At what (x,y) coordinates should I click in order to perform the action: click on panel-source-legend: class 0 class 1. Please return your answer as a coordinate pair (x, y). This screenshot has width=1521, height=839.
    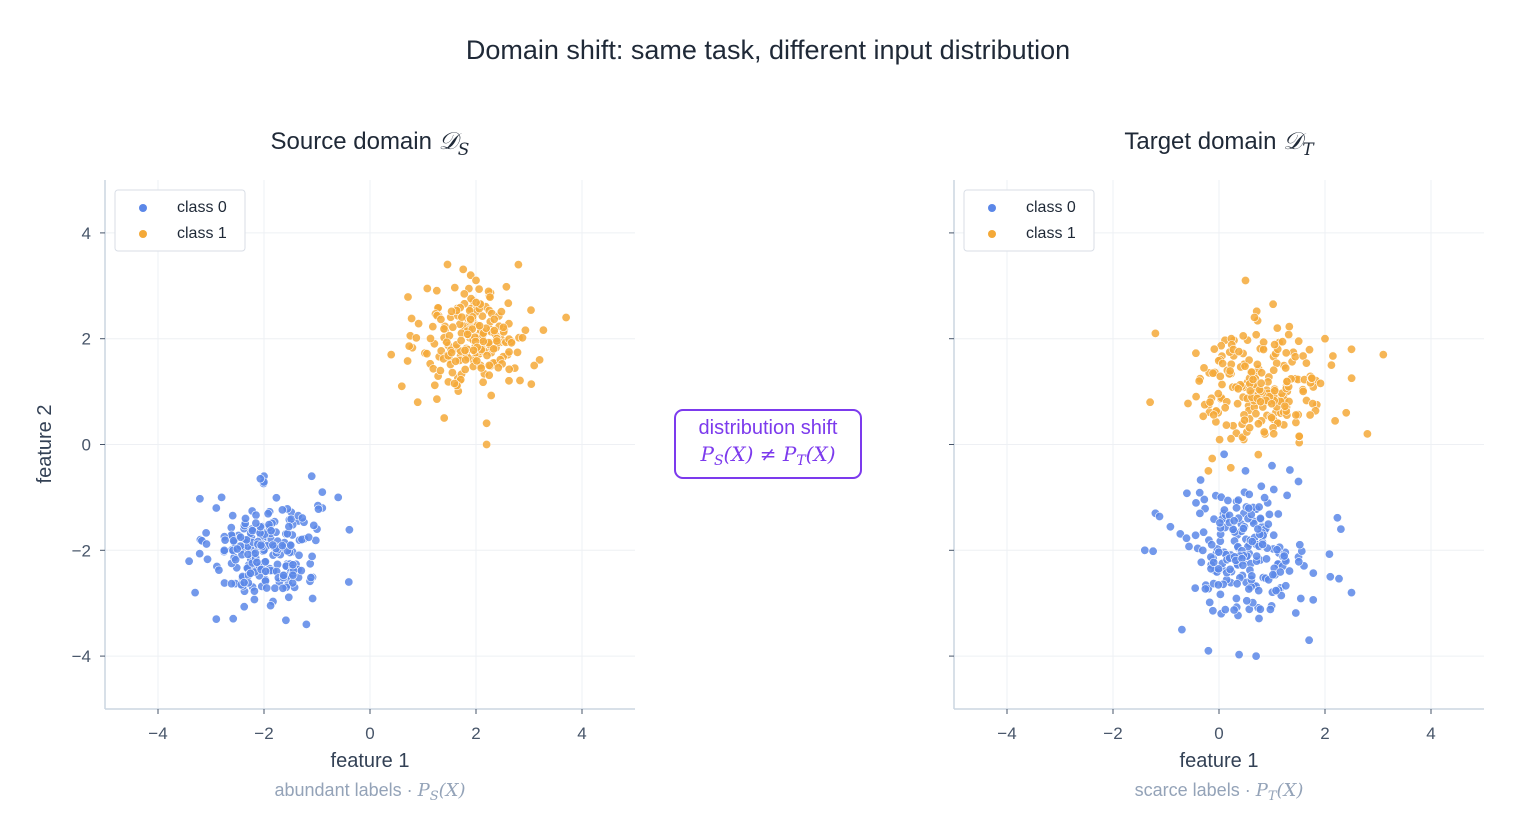
    Looking at the image, I should click on (180, 220).